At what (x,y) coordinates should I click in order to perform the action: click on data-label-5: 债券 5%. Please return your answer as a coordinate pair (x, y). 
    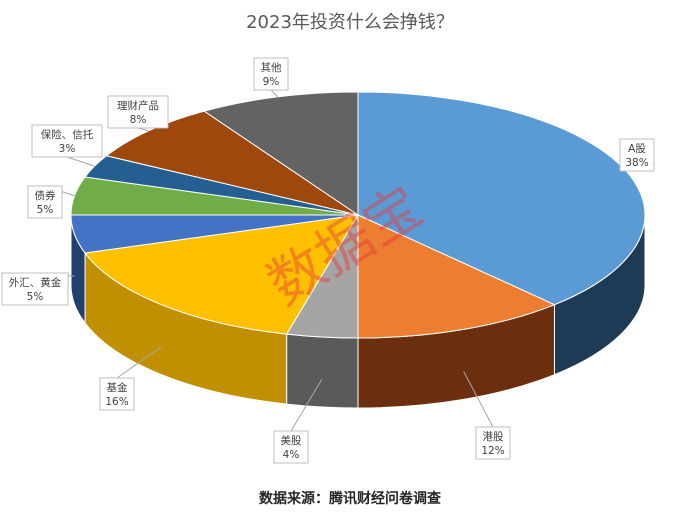
    Looking at the image, I should click on (51, 202).